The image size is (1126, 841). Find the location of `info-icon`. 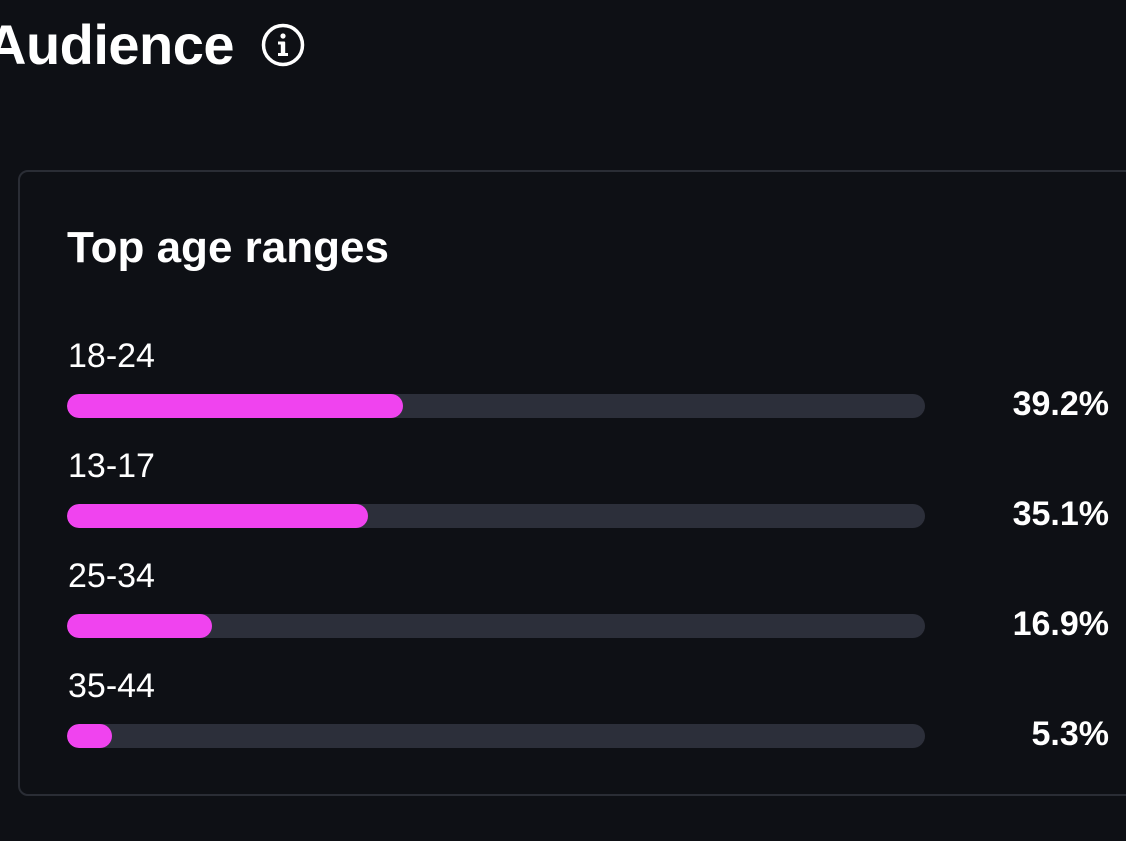

info-icon is located at coordinates (283, 45).